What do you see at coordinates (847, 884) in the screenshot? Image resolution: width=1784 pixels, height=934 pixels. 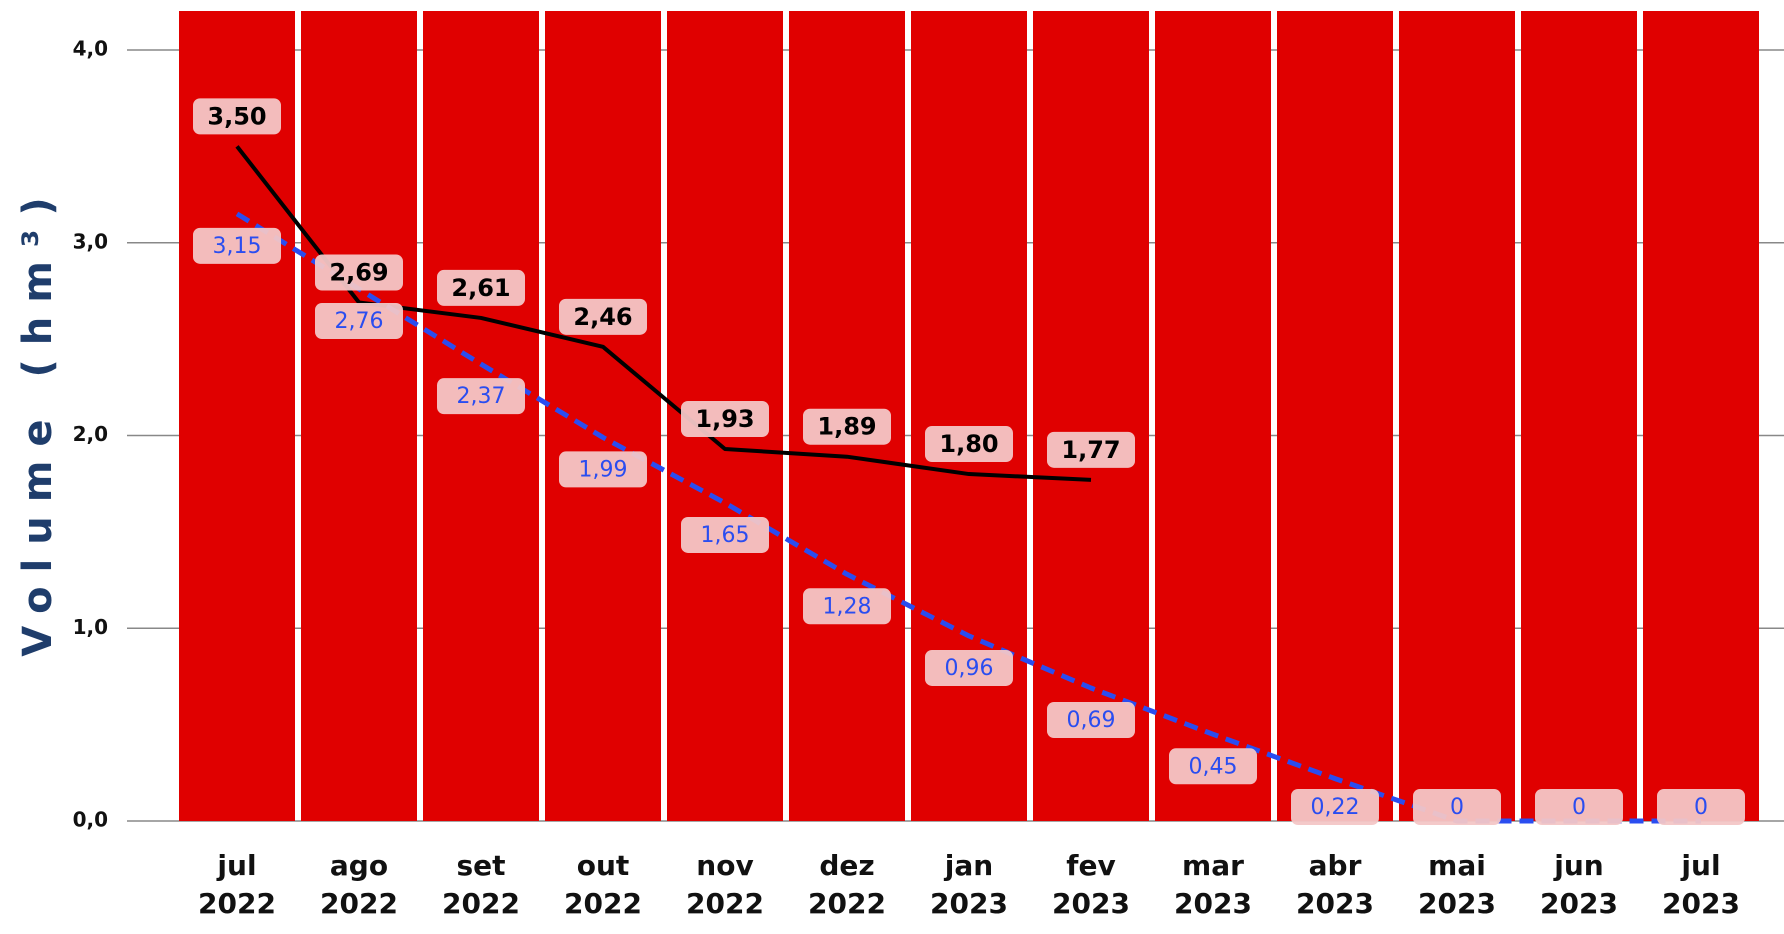 I see `x-tick-label: dez 2022` at bounding box center [847, 884].